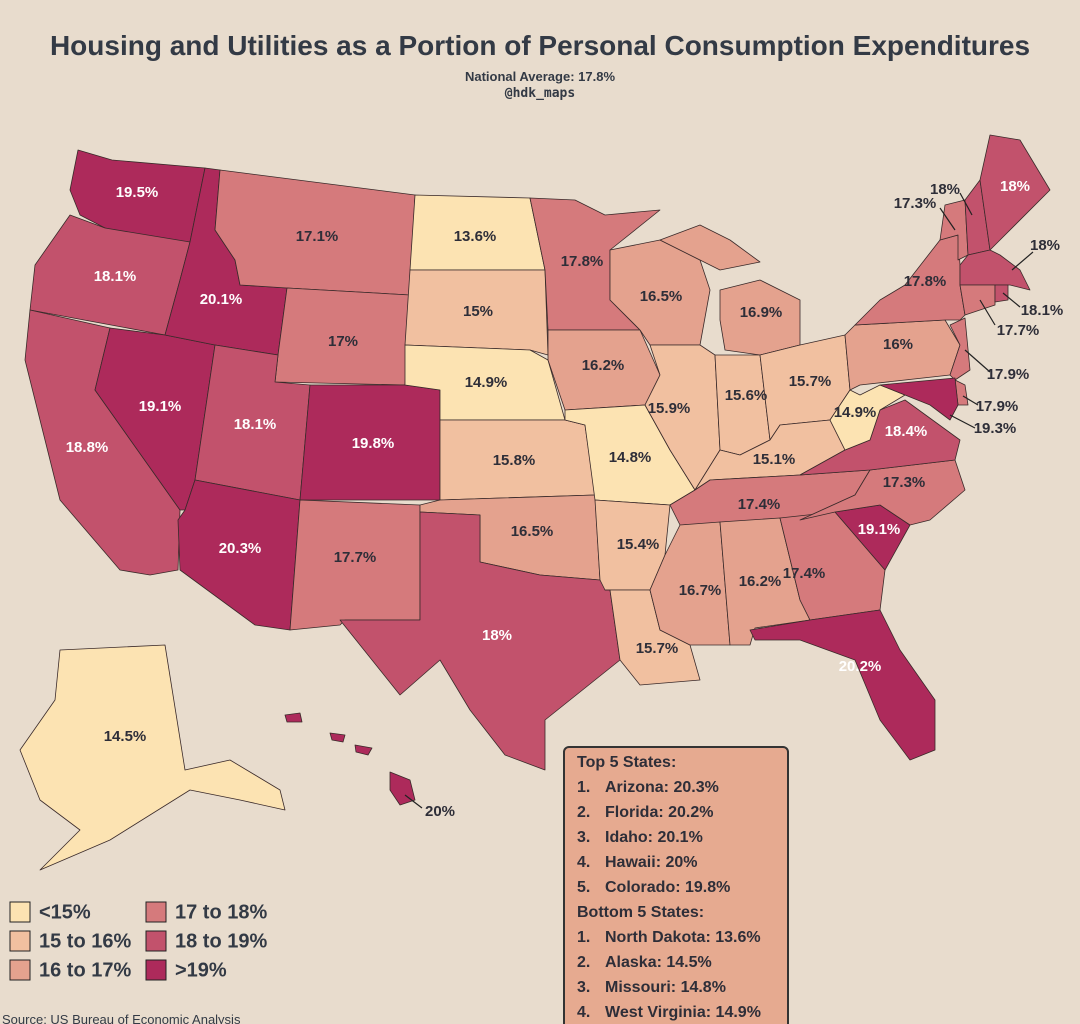 This screenshot has height=1024, width=1080. Describe the element at coordinates (317, 236) in the screenshot. I see `state-label: 17.1%` at that location.